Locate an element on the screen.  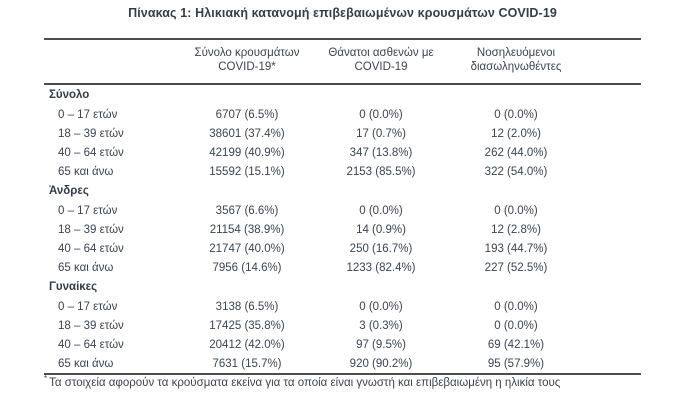
deaths-value: 920 (90.2%) is located at coordinates (381, 363).